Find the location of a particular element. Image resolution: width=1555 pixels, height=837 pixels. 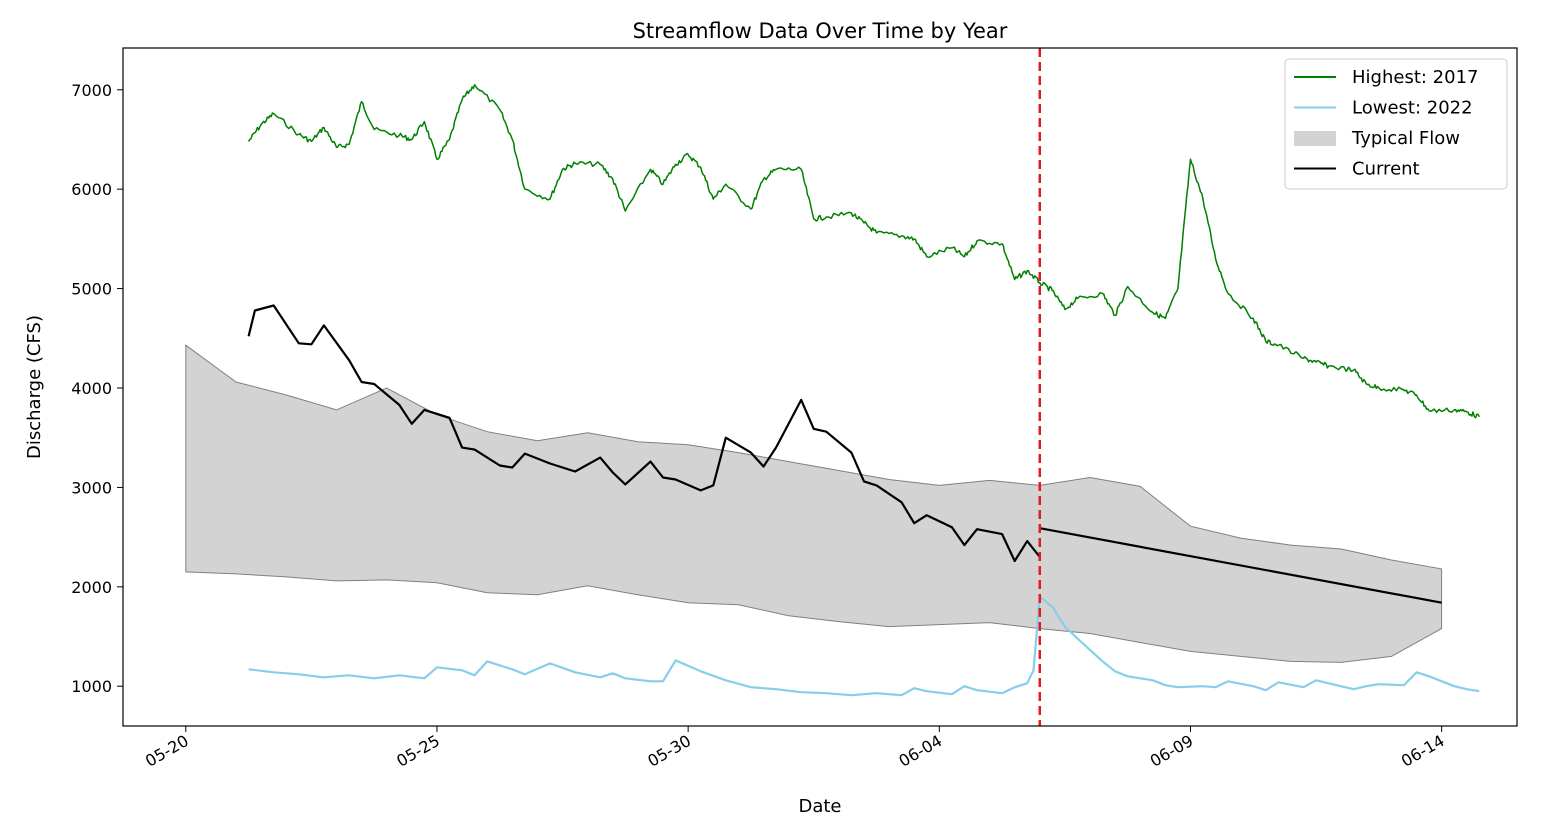

y-axis-label: Discharge (CFS) is located at coordinates (34, 387).